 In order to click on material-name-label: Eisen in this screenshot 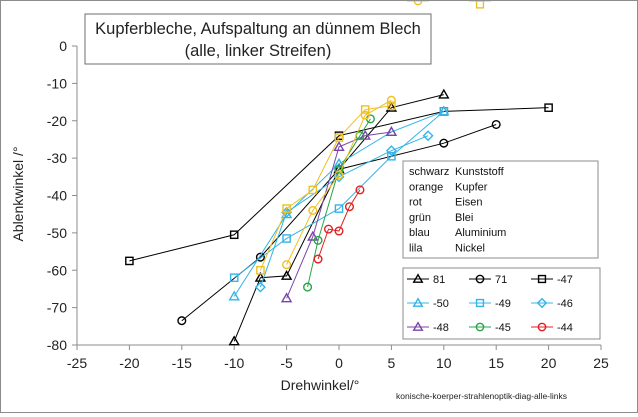, I will do `click(469, 203)`.